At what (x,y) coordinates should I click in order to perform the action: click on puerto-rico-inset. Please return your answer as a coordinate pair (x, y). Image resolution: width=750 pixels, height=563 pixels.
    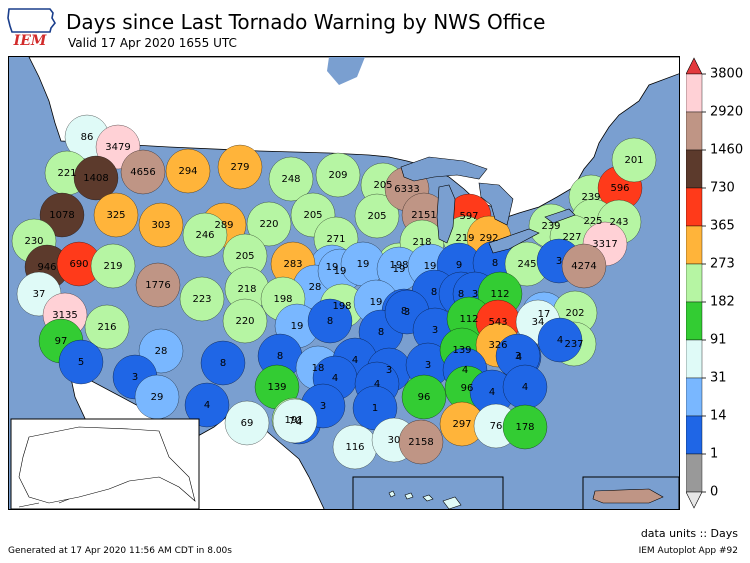
    Looking at the image, I should click on (630, 492).